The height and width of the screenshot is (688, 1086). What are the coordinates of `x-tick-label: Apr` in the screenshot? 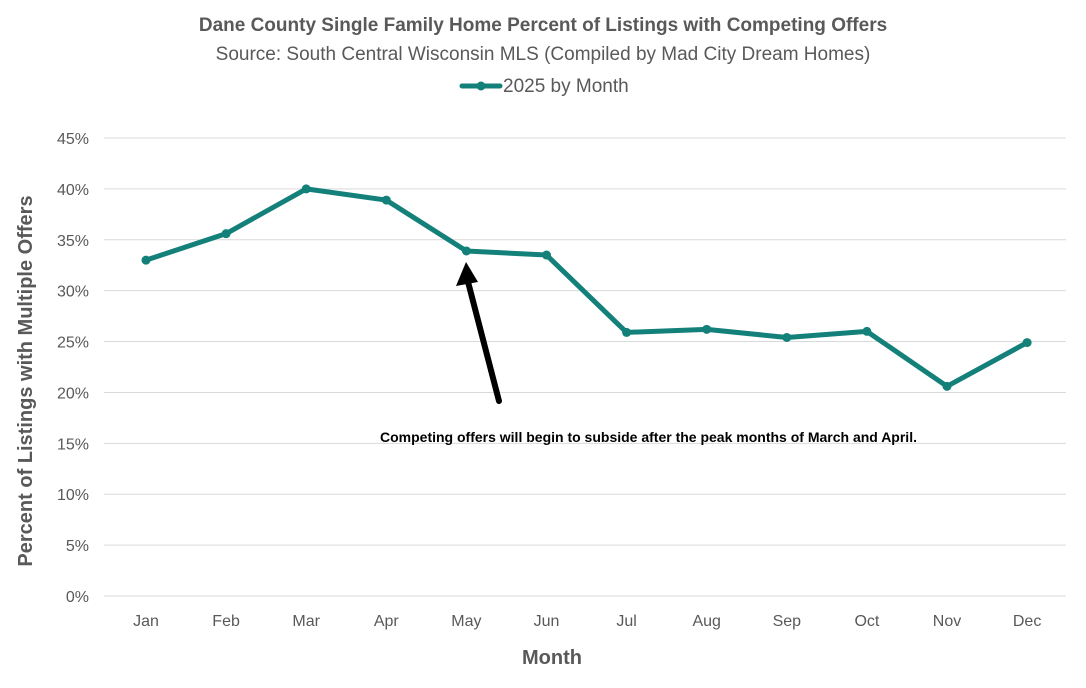 It's located at (387, 621).